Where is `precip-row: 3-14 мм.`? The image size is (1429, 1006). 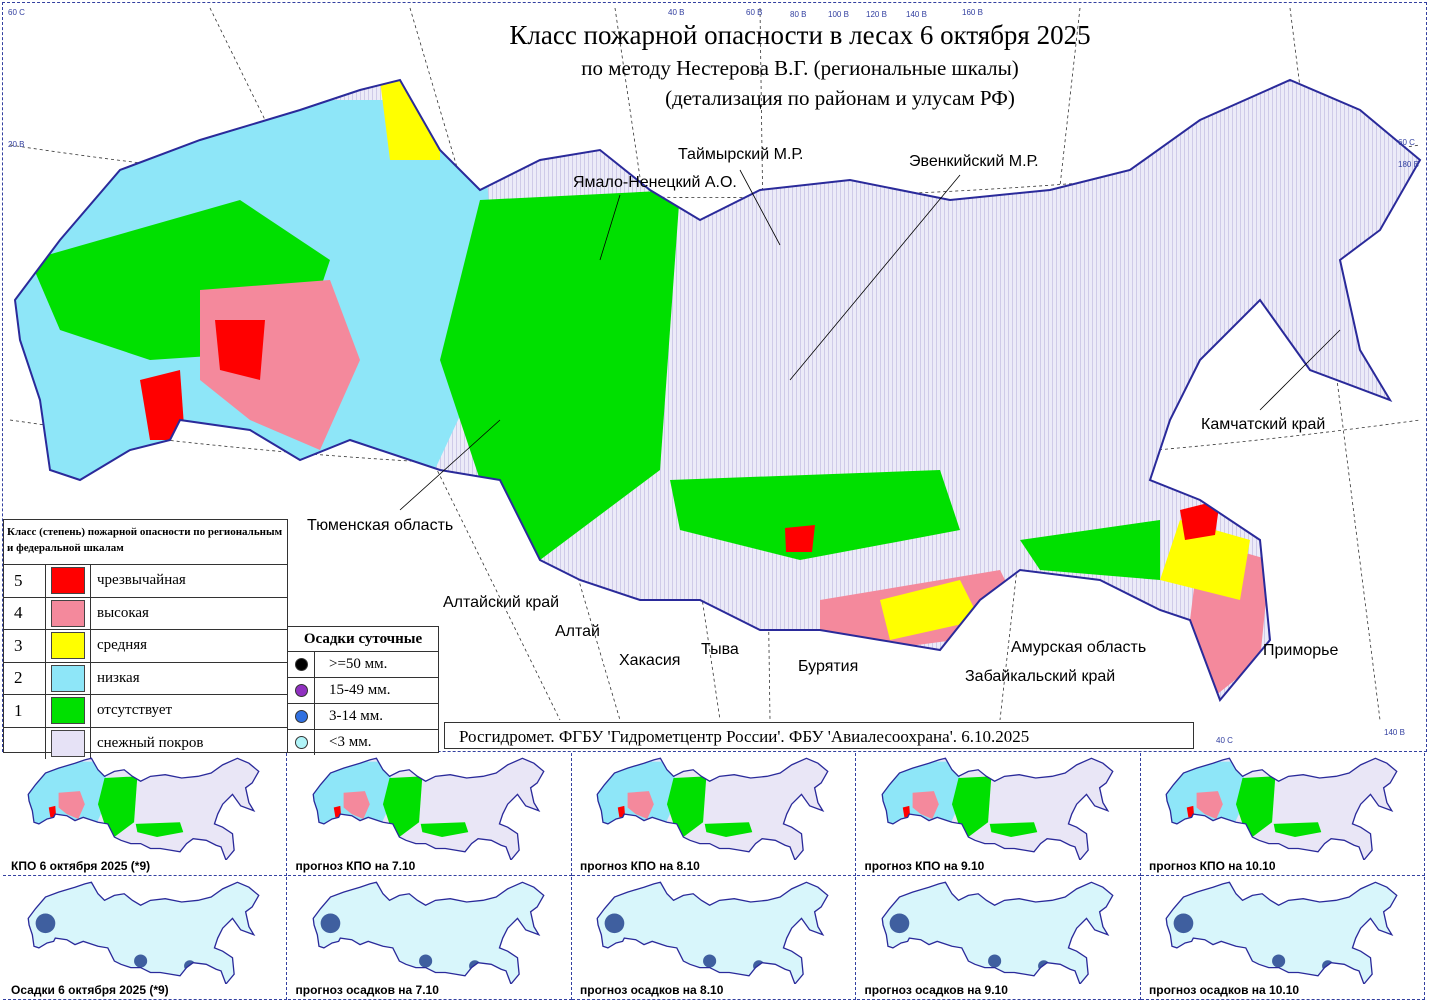
precip-row: 3-14 мм. is located at coordinates (363, 717).